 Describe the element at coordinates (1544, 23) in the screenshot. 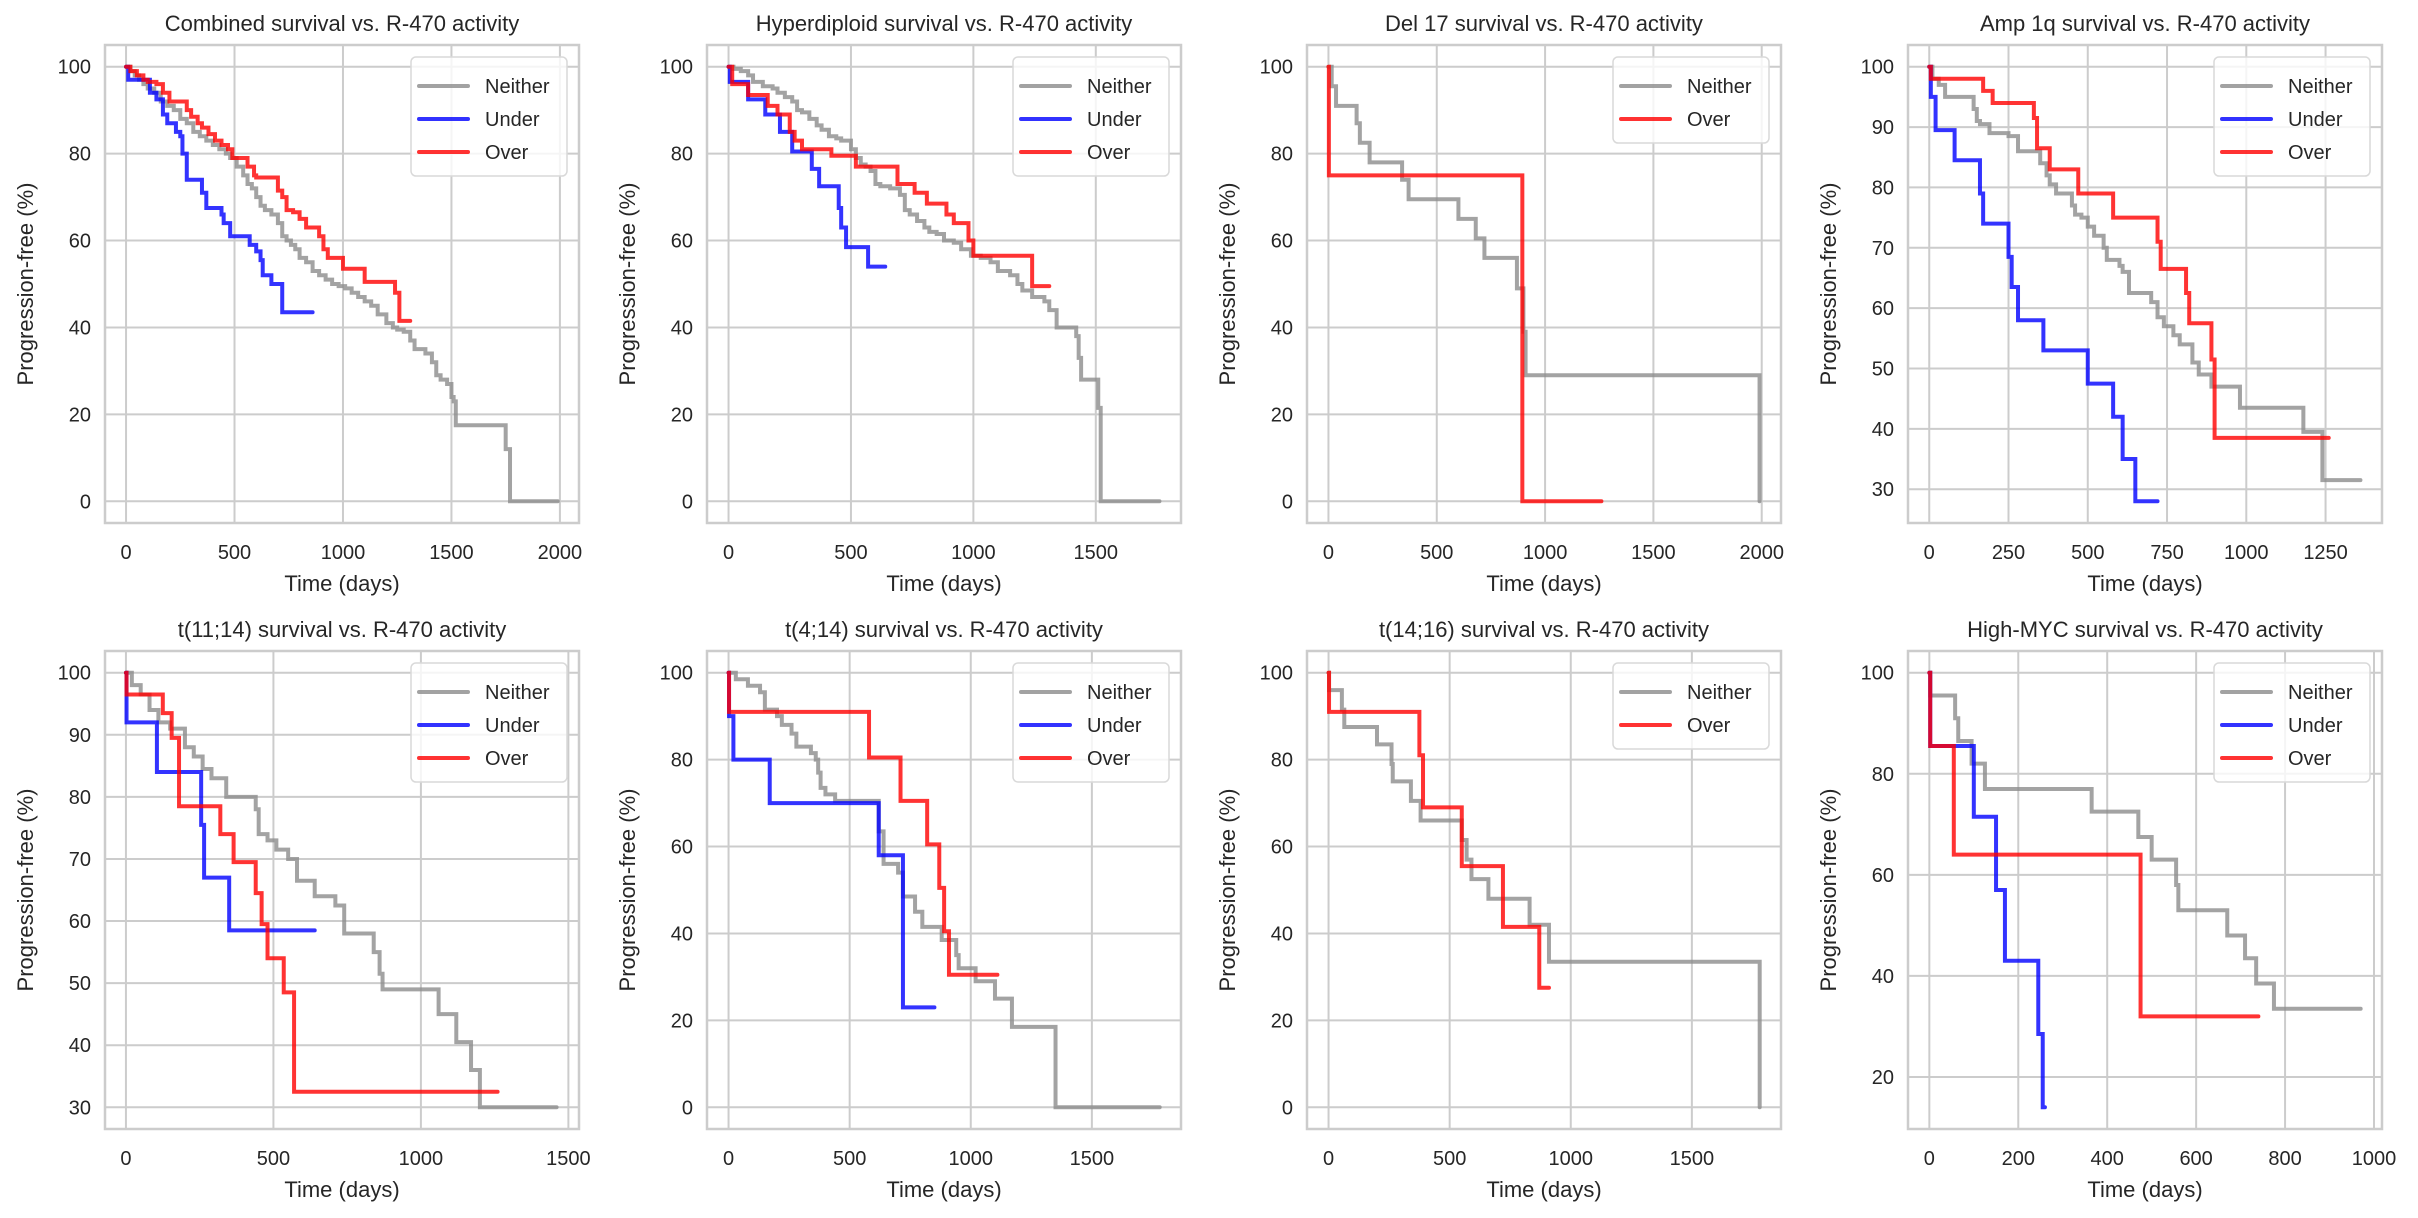

I see `subplot-title: Del 17 survival vs. R-470 activity` at that location.